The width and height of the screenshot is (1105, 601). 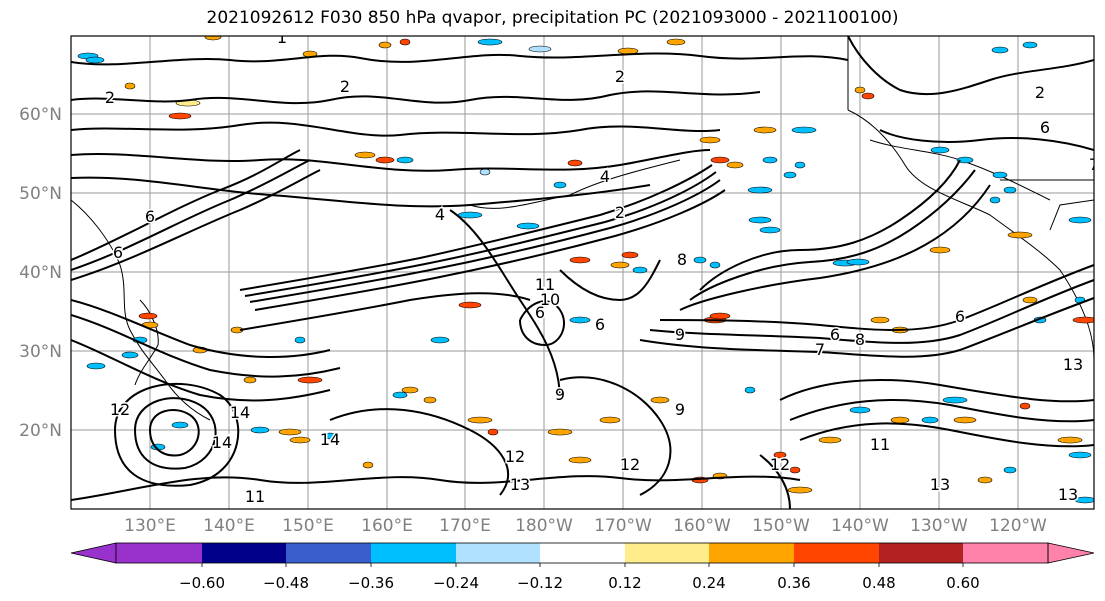 What do you see at coordinates (708, 583) in the screenshot?
I see `colorbar-tick-label: 0.24` at bounding box center [708, 583].